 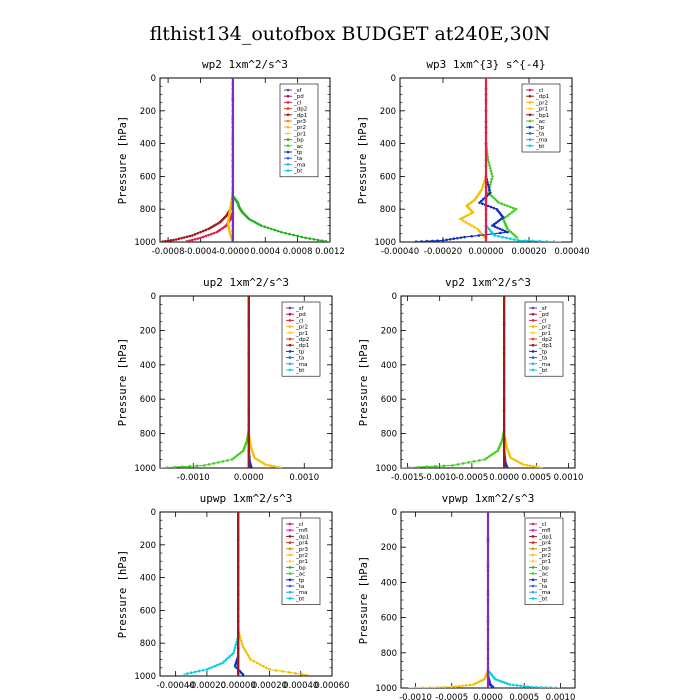 I want to click on x-tick-label: -0.0004, so click(x=200, y=252).